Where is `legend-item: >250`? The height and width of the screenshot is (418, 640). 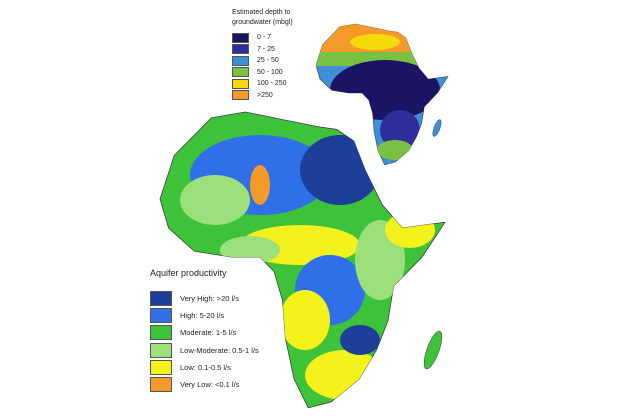 legend-item: >250 is located at coordinates (272, 96).